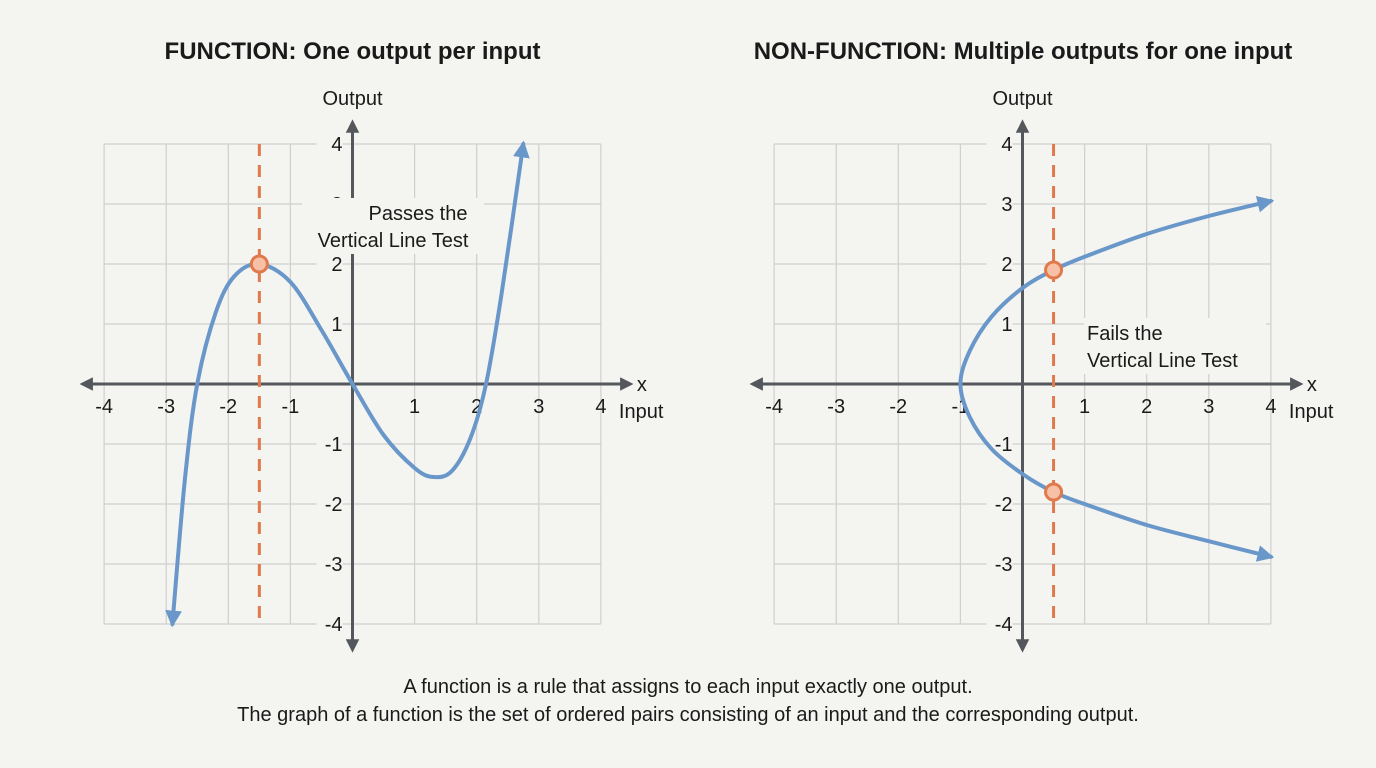 Image resolution: width=1376 pixels, height=768 pixels. Describe the element at coordinates (259, 264) in the screenshot. I see `function-intersection-point` at that location.